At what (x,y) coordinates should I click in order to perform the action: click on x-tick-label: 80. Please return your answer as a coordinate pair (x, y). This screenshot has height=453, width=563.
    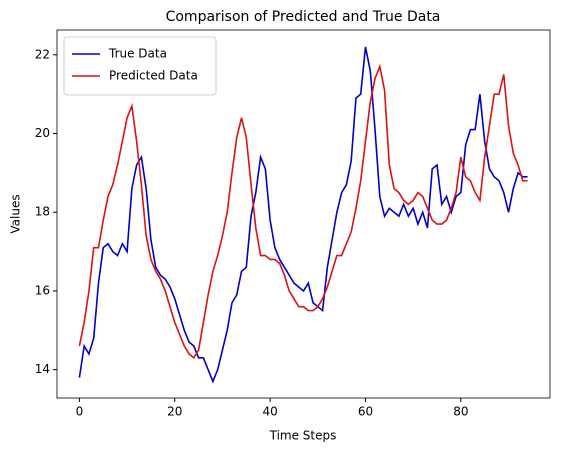
    Looking at the image, I should click on (460, 412).